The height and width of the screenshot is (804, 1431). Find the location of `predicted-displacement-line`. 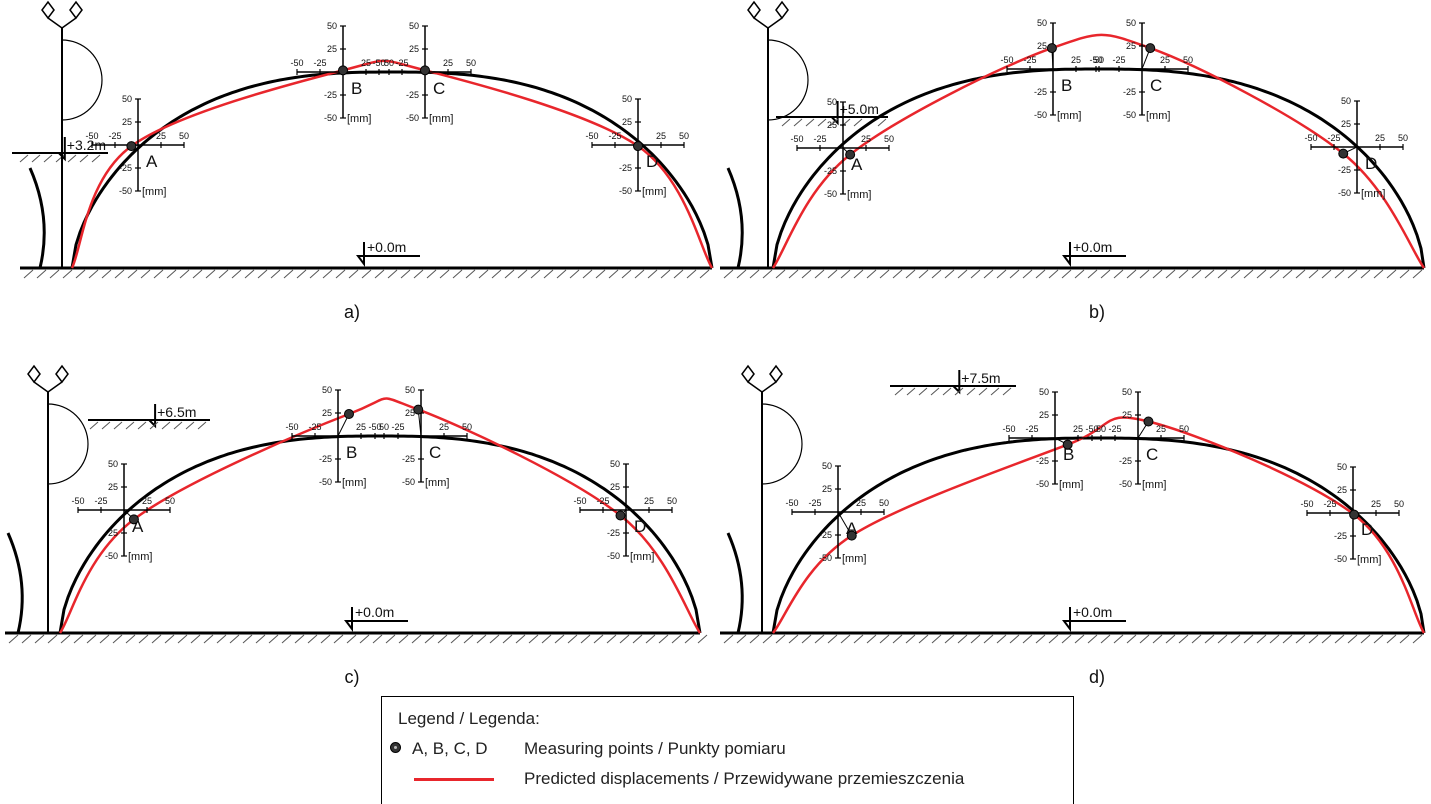

predicted-displacement-line is located at coordinates (380, 515).